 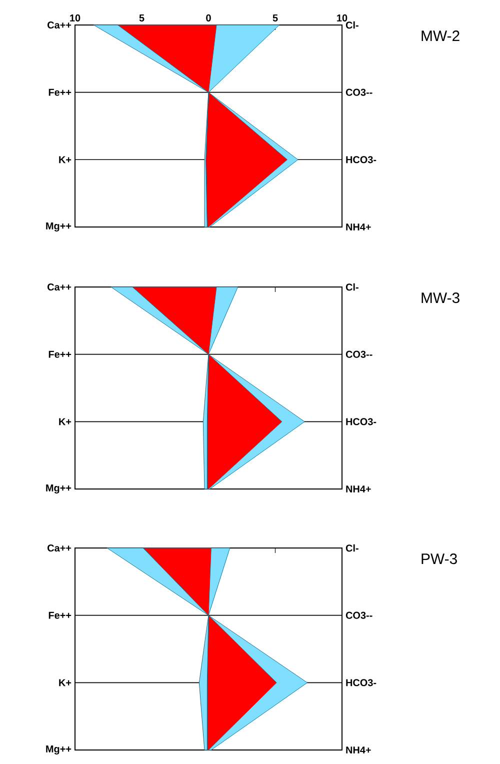 What do you see at coordinates (208, 18) in the screenshot?
I see `x-tick-label: 0` at bounding box center [208, 18].